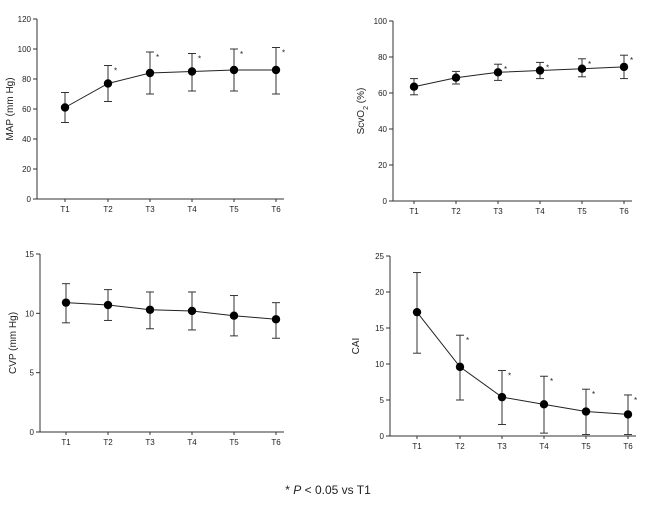 This screenshot has height=508, width=656. I want to click on significance-footnote: * P < 0.05 vs T1, so click(328, 490).